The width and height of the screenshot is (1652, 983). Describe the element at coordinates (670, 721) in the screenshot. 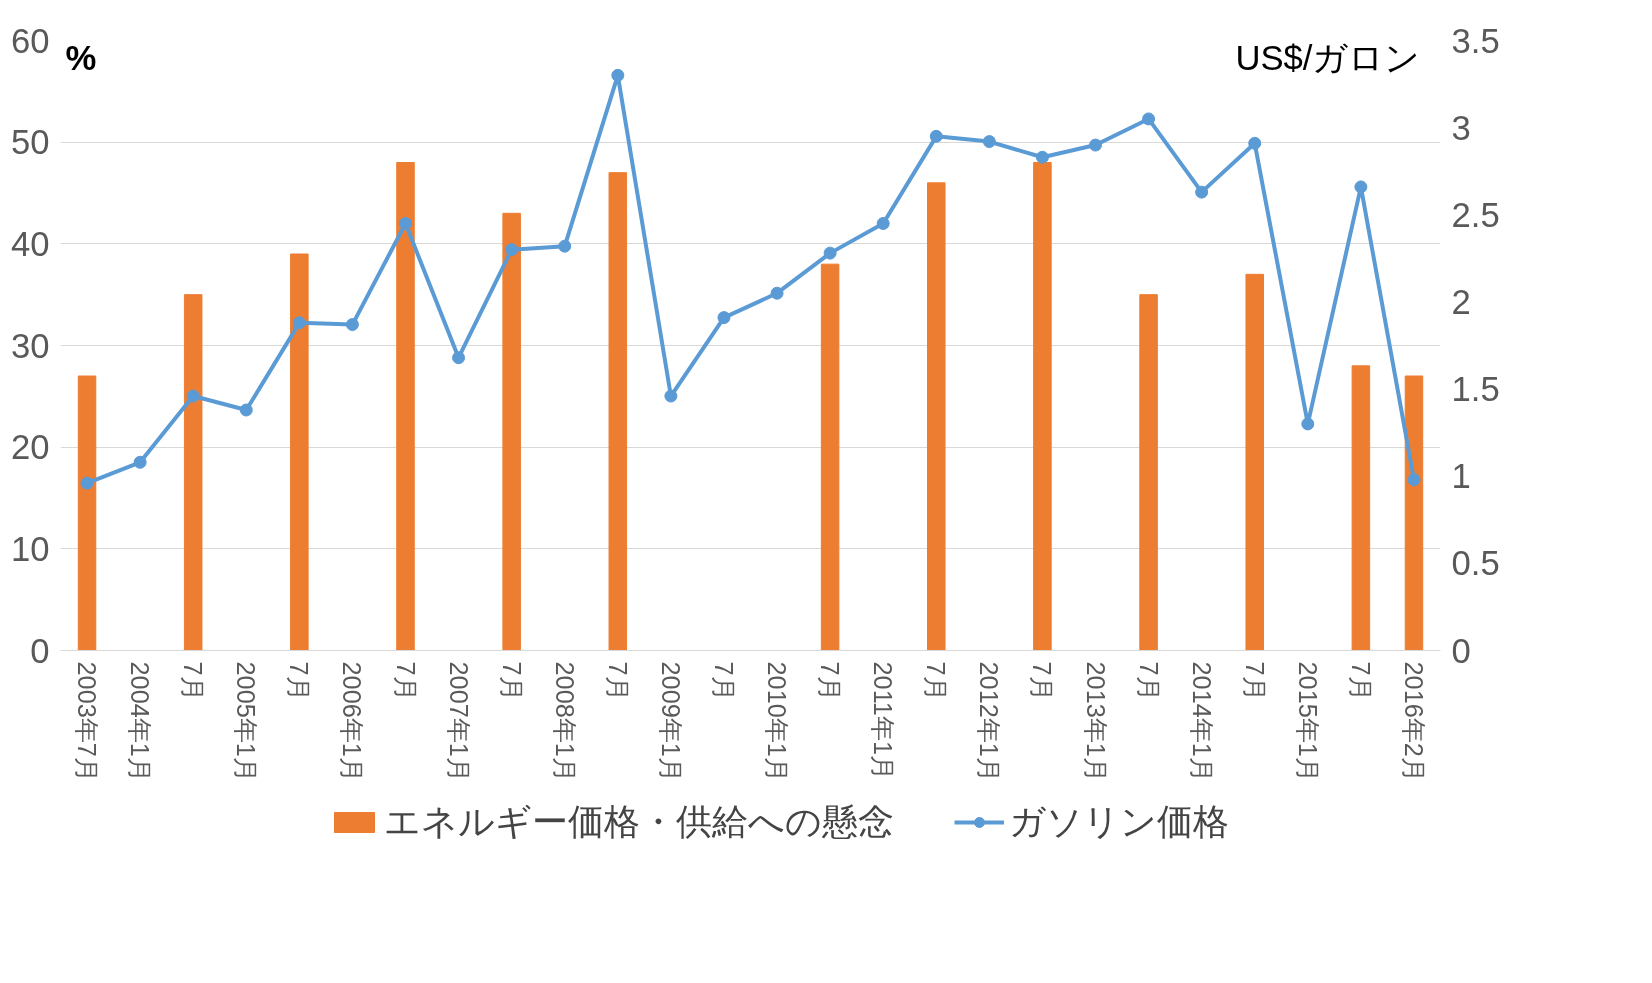

I see `x-tick-label: 2009年1月` at that location.